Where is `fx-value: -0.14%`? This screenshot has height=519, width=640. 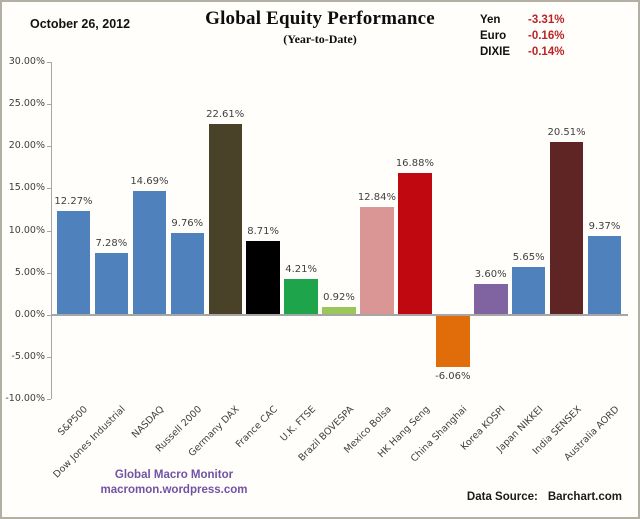 fx-value: -0.14% is located at coordinates (546, 52).